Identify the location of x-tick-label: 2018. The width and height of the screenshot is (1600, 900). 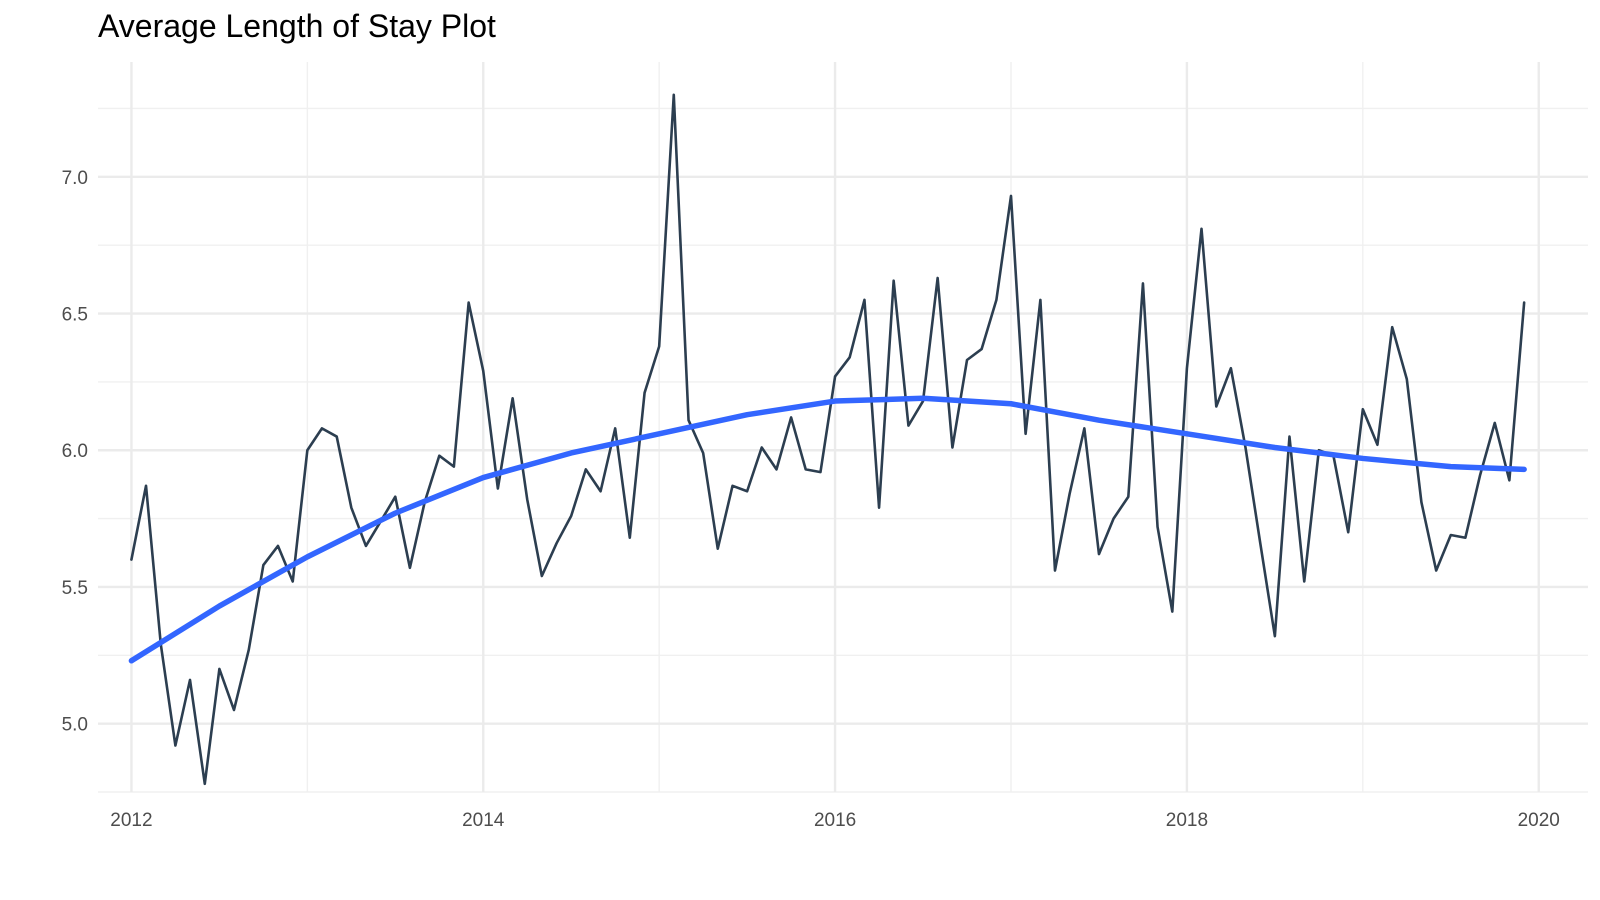
(1187, 820).